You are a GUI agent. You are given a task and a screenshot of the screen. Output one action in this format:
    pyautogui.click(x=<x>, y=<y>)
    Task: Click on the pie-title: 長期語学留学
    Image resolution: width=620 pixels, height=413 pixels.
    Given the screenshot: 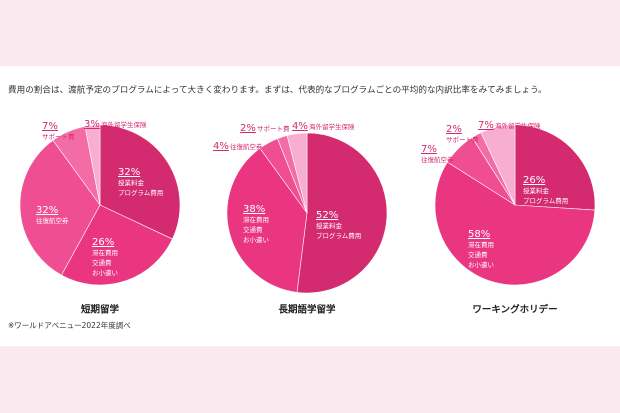 What is the action you would take?
    pyautogui.click(x=307, y=310)
    